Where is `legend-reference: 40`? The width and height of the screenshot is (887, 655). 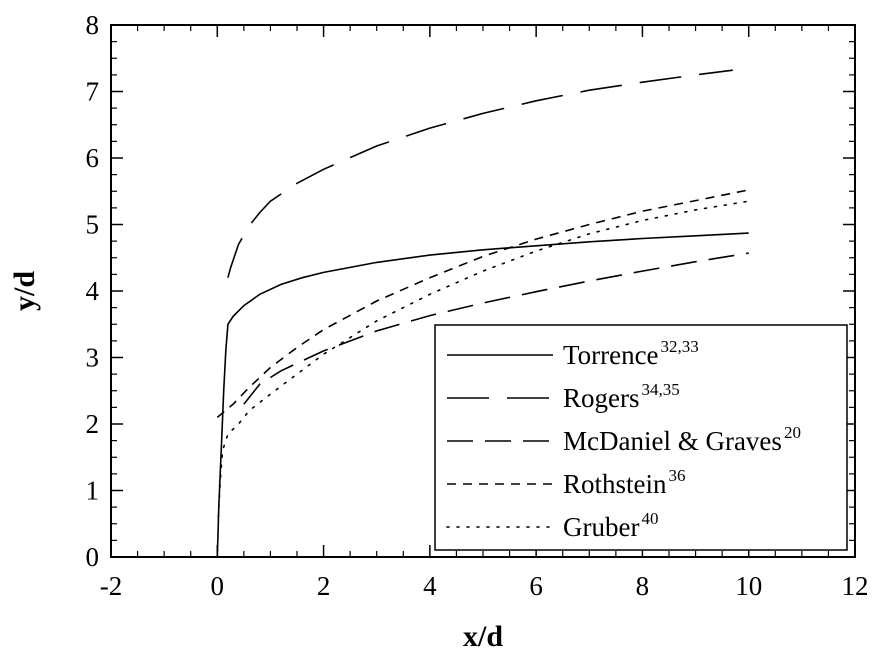
legend-reference: 40 is located at coordinates (649, 518).